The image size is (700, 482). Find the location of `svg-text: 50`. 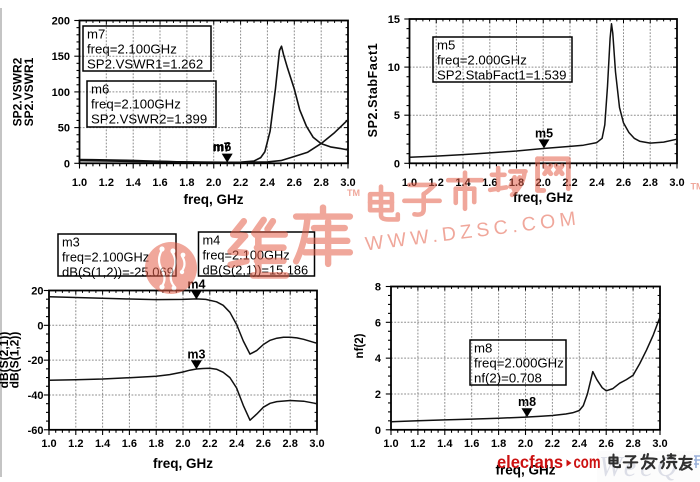

svg-text: 50 is located at coordinates (64, 129).